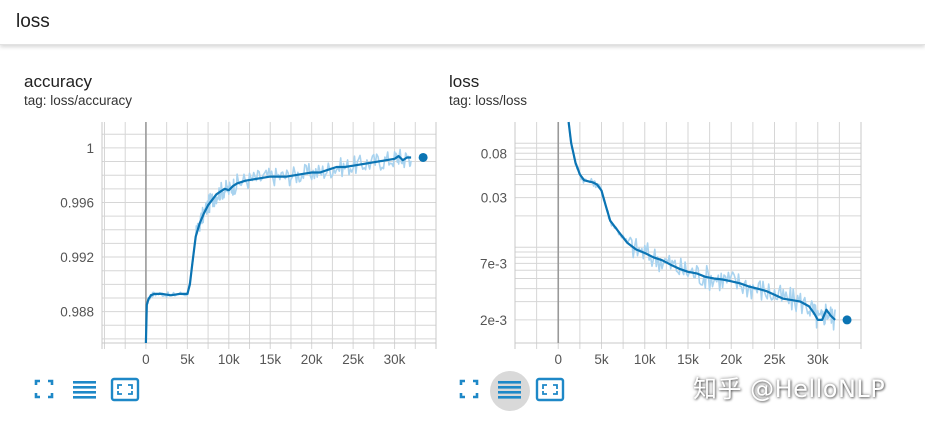 This screenshot has width=925, height=424. Describe the element at coordinates (90, 148) in the screenshot. I see `y-tick-label: 1` at that location.